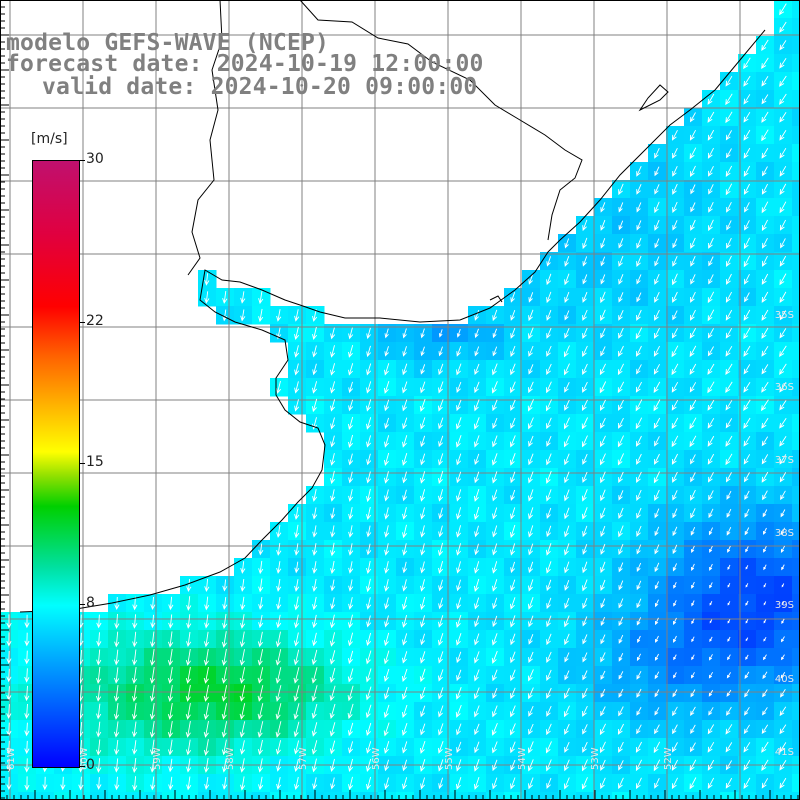 This screenshot has width=800, height=800. I want to click on longitude-label: 58W, so click(230, 758).